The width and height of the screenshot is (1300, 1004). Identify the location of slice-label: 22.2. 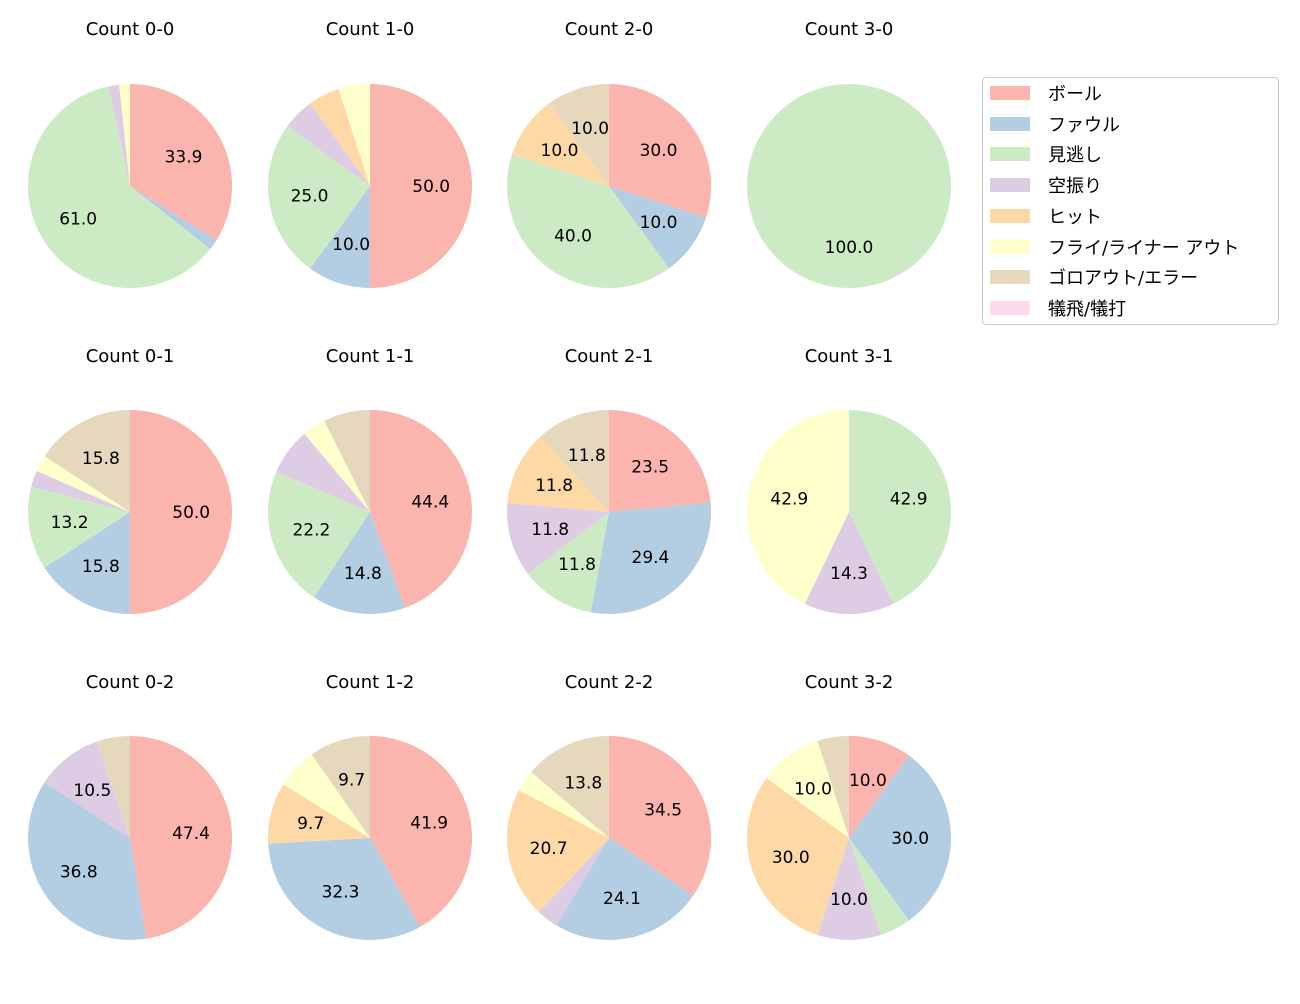
(311, 531).